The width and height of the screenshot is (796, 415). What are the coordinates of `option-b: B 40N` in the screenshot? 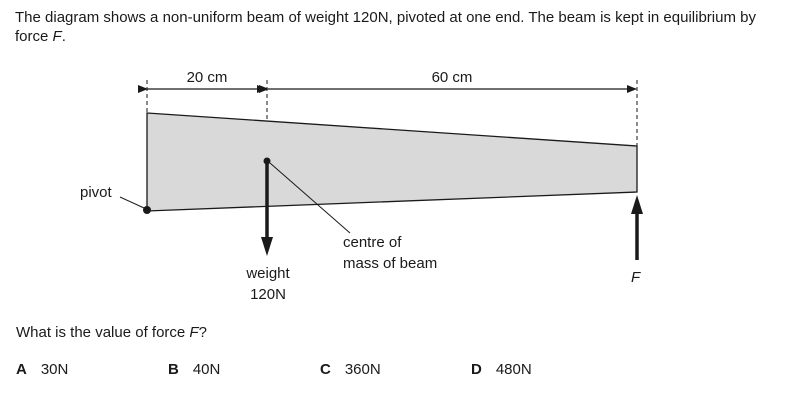 It's located at (194, 369).